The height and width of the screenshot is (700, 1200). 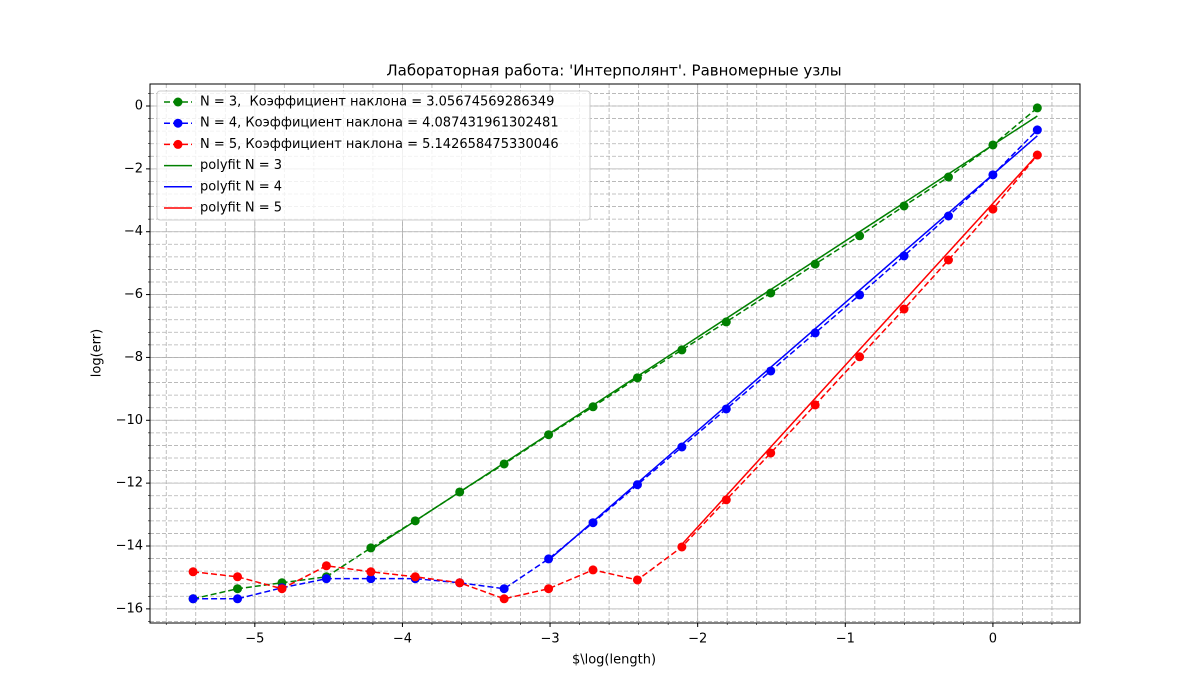 What do you see at coordinates (402, 639) in the screenshot?
I see `x-tick-label: −4` at bounding box center [402, 639].